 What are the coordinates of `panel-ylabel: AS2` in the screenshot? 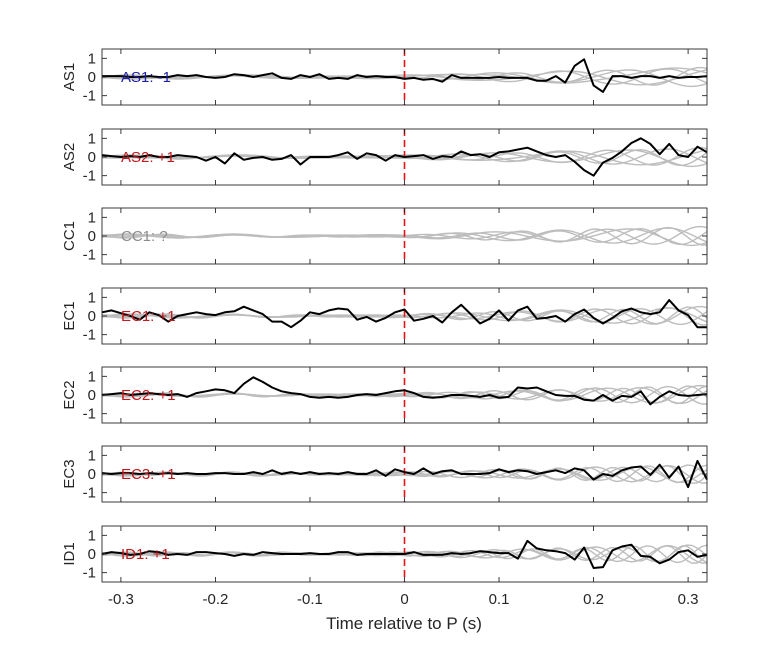 It's located at (69, 157).